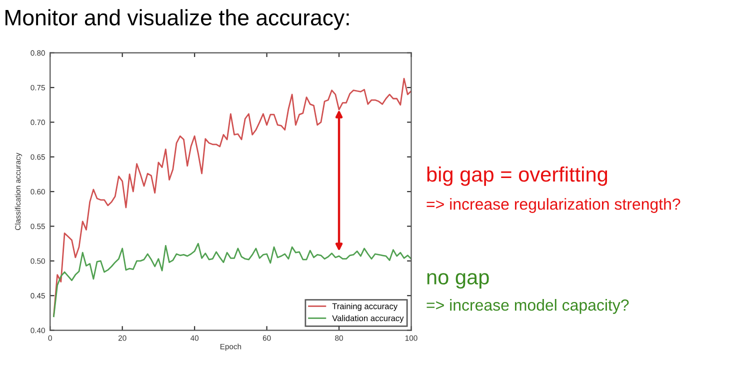  Describe the element at coordinates (527, 306) in the screenshot. I see `text: => increase model capacity?` at that location.